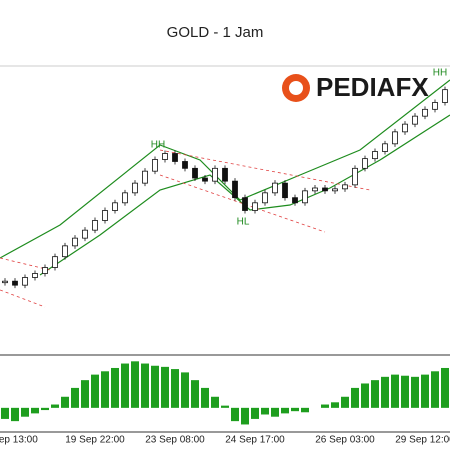 This screenshot has height=450, width=450. What do you see at coordinates (372, 87) in the screenshot?
I see `logo-text: PEDIAFX` at bounding box center [372, 87].